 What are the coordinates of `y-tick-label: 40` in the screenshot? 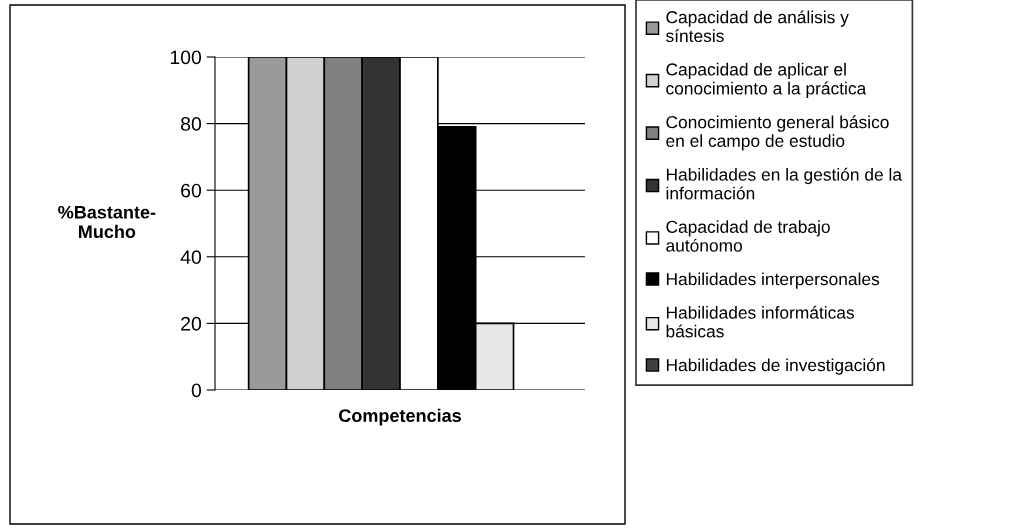 It's located at (191, 257).